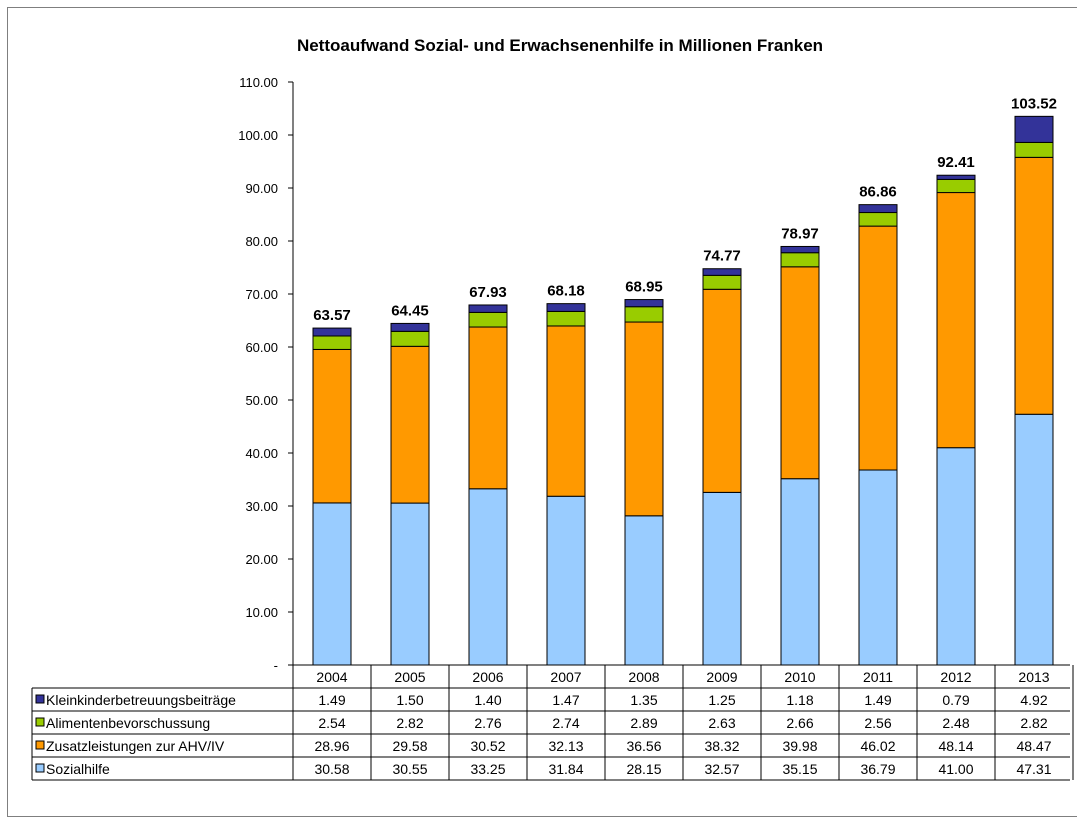  I want to click on y-tick-label: 100.00, so click(258, 135).